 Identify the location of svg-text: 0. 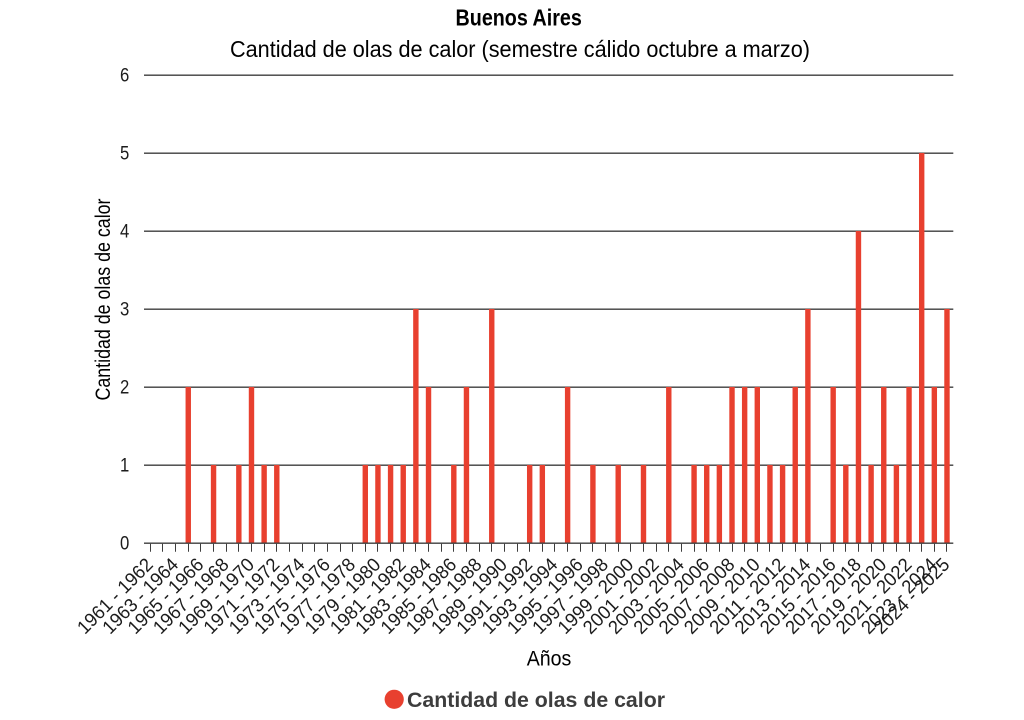
(124, 543).